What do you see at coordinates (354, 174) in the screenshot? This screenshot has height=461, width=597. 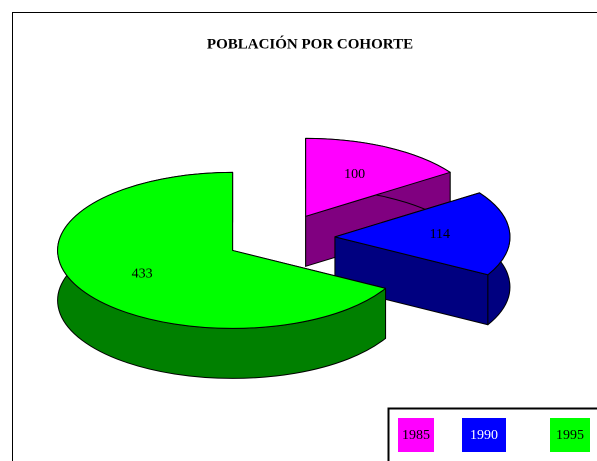 I see `data-label: 100` at bounding box center [354, 174].